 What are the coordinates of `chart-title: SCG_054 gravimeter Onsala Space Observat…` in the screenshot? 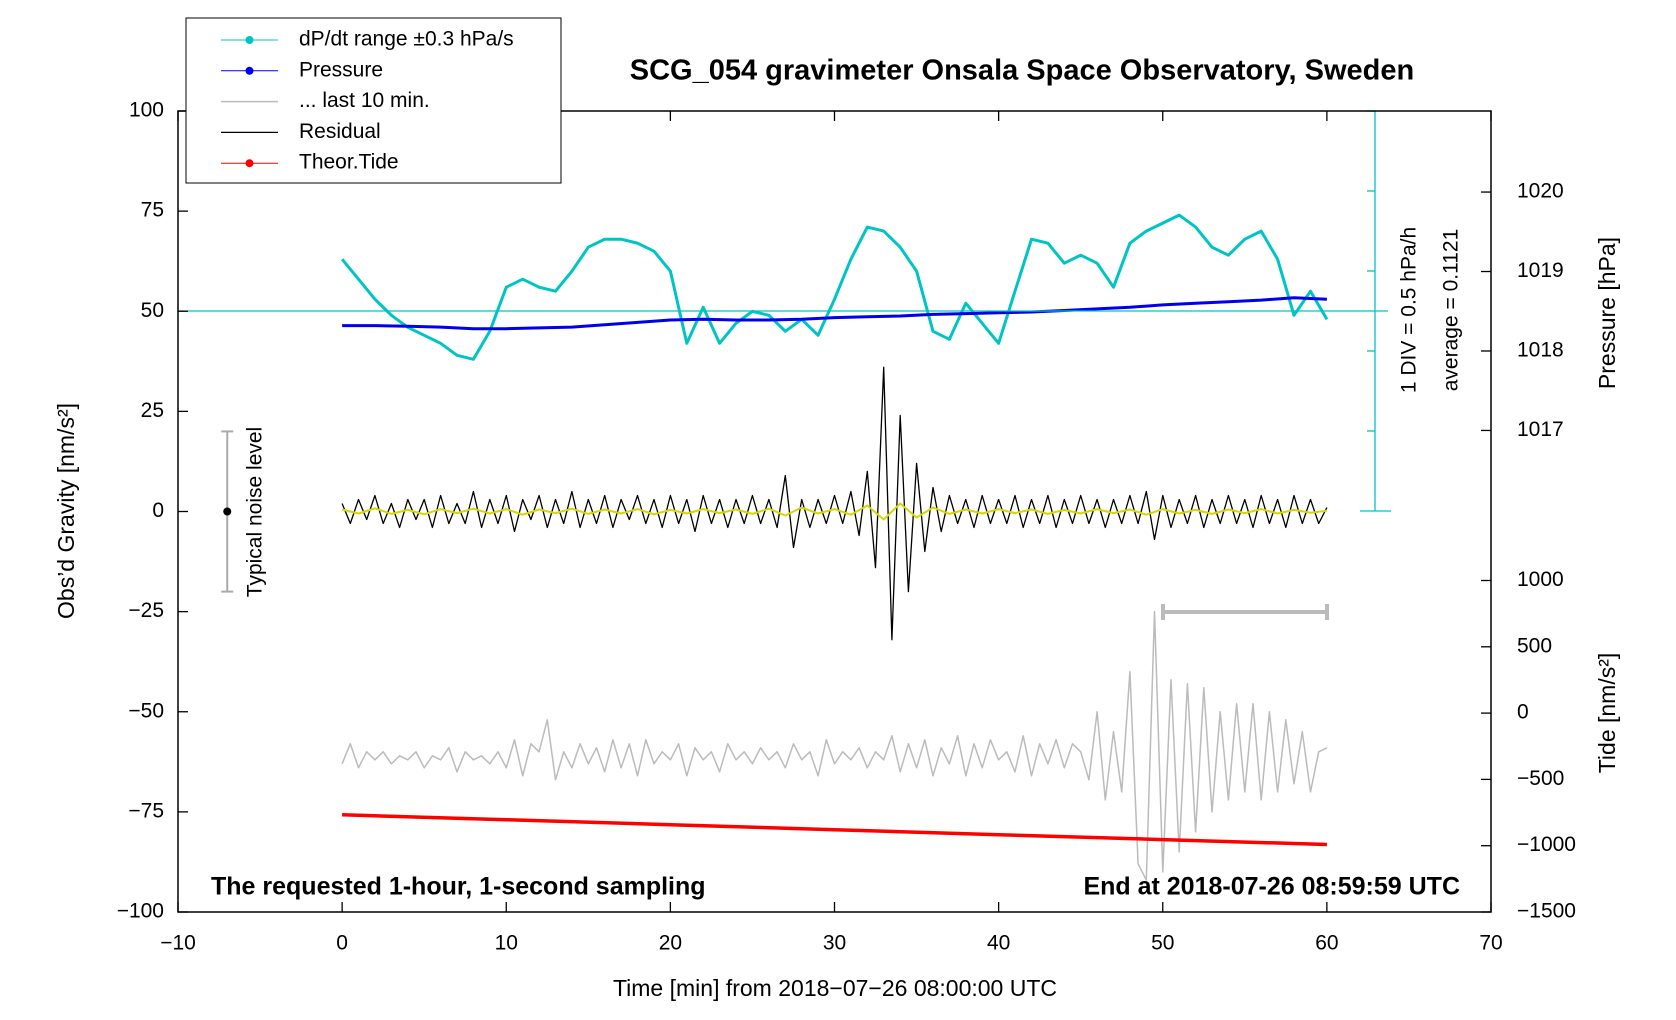 It's located at (1022, 71).